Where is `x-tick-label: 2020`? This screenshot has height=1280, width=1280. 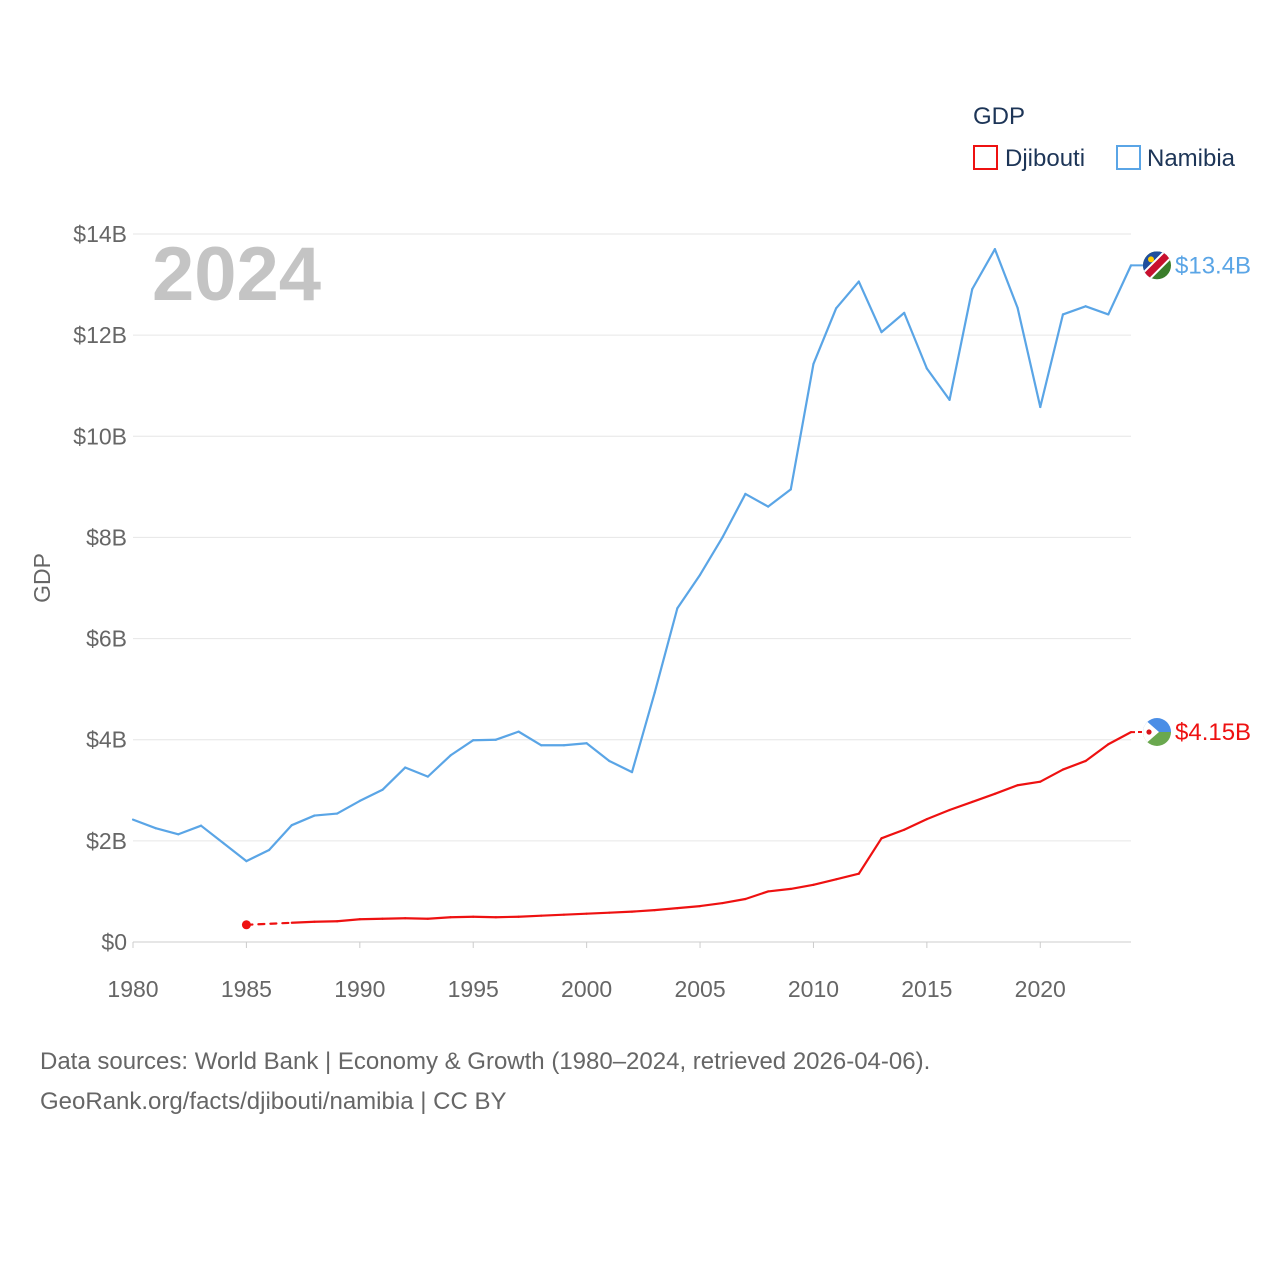 x-tick-label: 2020 is located at coordinates (1040, 989).